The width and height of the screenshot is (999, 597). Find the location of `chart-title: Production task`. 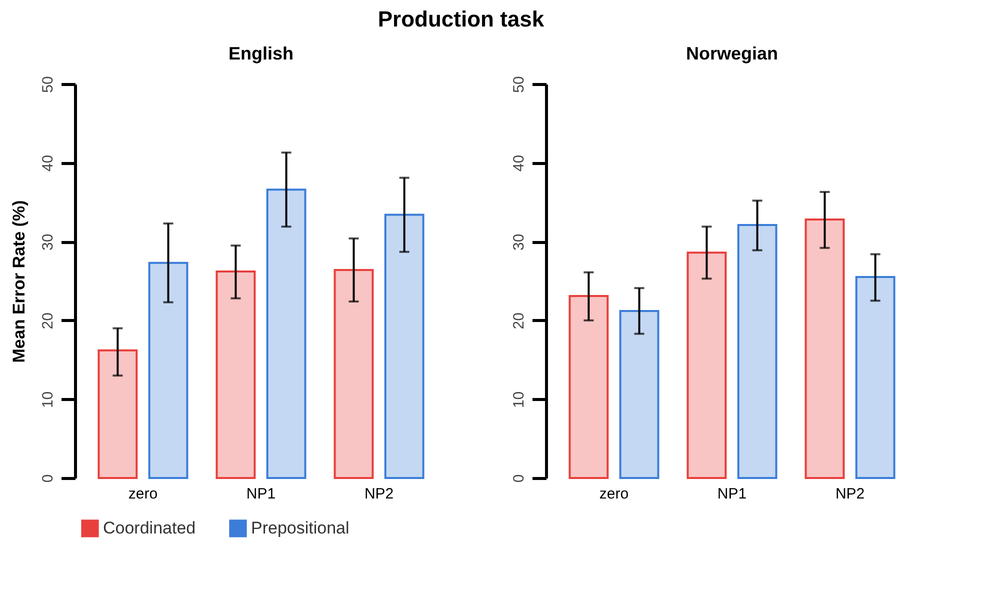

chart-title: Production task is located at coordinates (461, 19).